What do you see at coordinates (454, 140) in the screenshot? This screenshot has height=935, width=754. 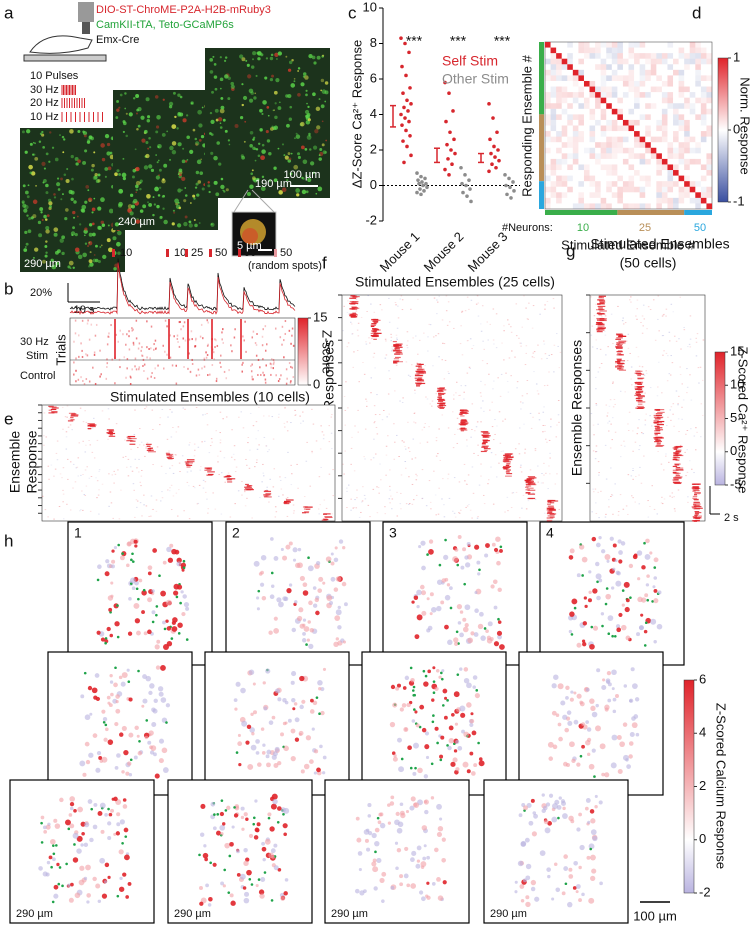 I see `point` at bounding box center [454, 140].